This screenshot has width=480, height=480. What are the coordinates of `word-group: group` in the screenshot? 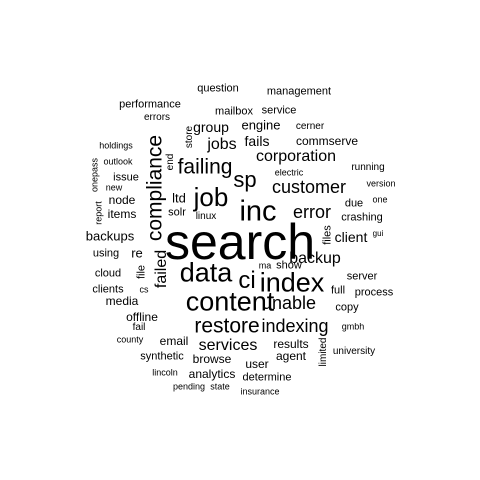 It's located at (211, 127).